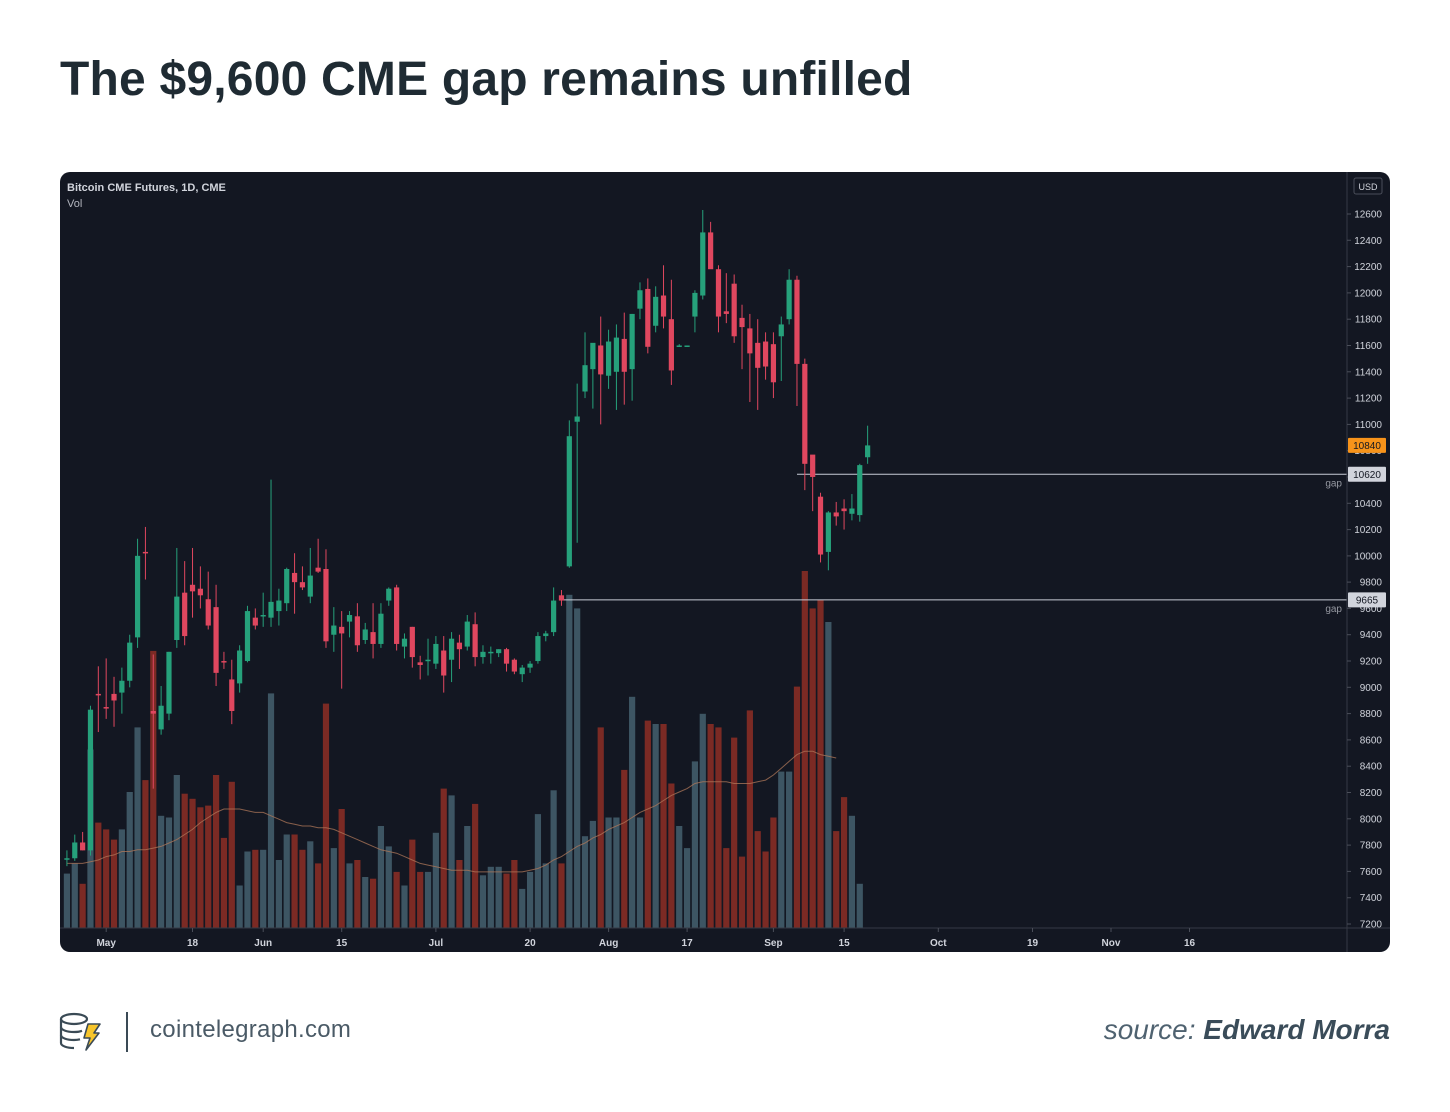 This screenshot has width=1450, height=1112. What do you see at coordinates (1368, 186) in the screenshot?
I see `currency-button` at bounding box center [1368, 186].